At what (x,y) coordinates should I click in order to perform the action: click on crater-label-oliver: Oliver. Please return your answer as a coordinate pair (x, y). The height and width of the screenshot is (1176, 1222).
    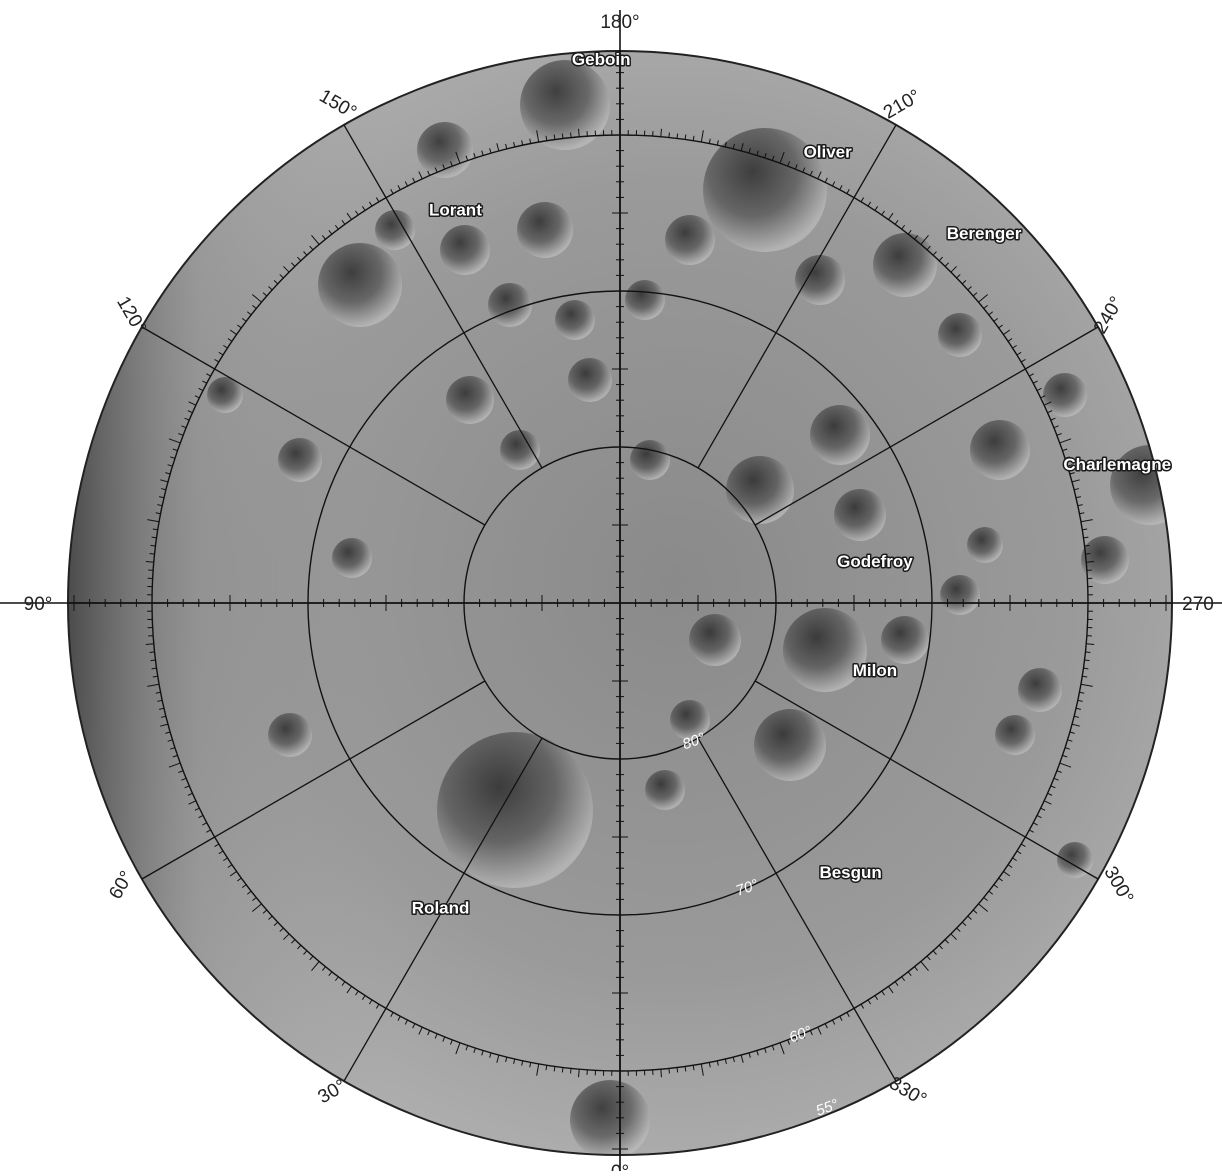
    Looking at the image, I should click on (828, 152).